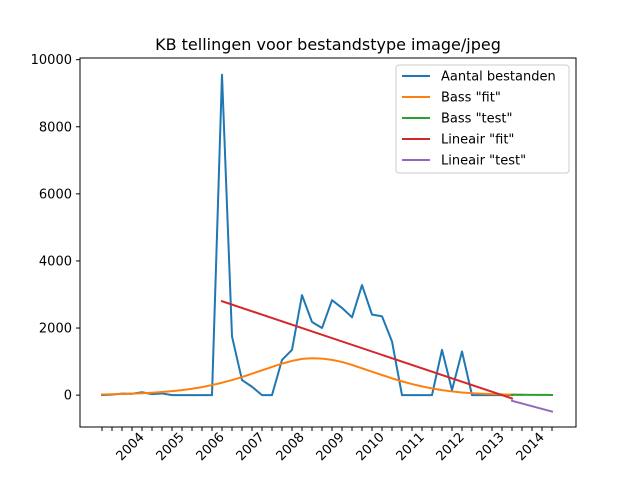 The width and height of the screenshot is (640, 485). I want to click on x-tick-label: 2007, so click(251, 447).